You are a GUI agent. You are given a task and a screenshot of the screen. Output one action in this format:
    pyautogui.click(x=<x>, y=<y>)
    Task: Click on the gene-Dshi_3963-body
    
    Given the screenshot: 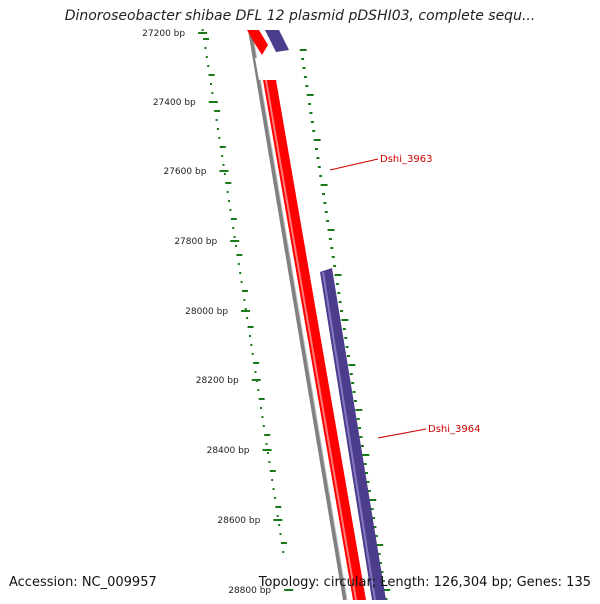 What is the action you would take?
    pyautogui.click(x=314, y=340)
    